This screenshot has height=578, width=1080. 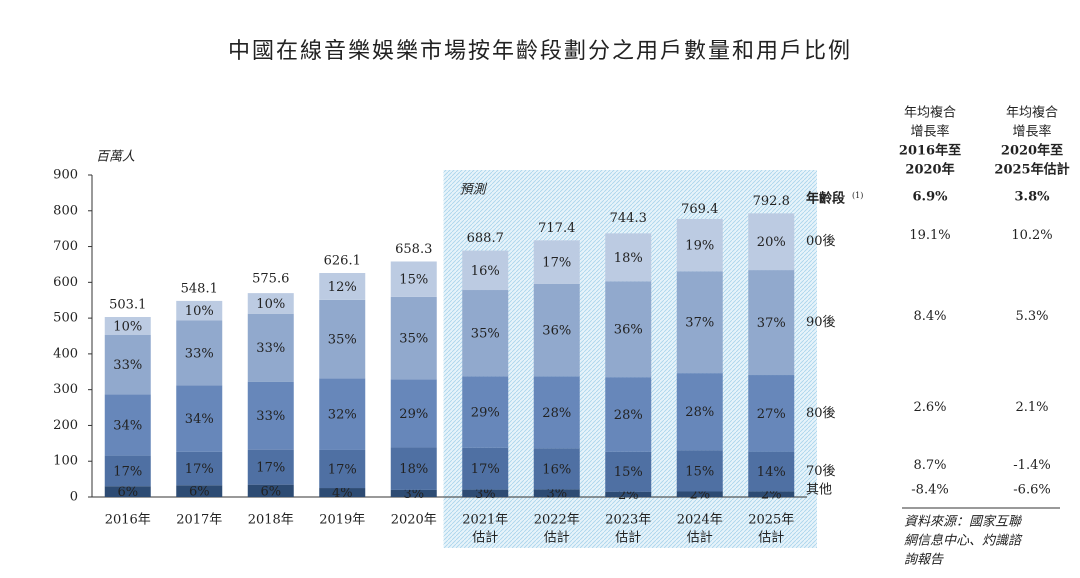 I want to click on y-tick-label: 100, so click(x=65, y=461).